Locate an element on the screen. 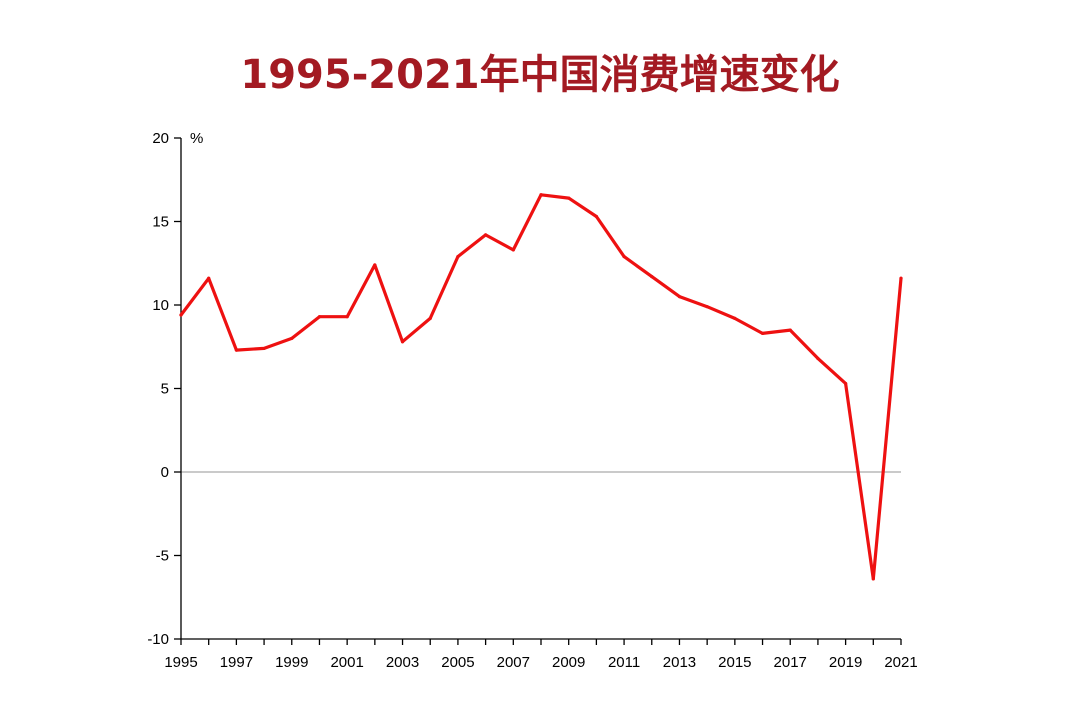 This screenshot has height=720, width=1080. x-tick-label: 2007 is located at coordinates (513, 662).